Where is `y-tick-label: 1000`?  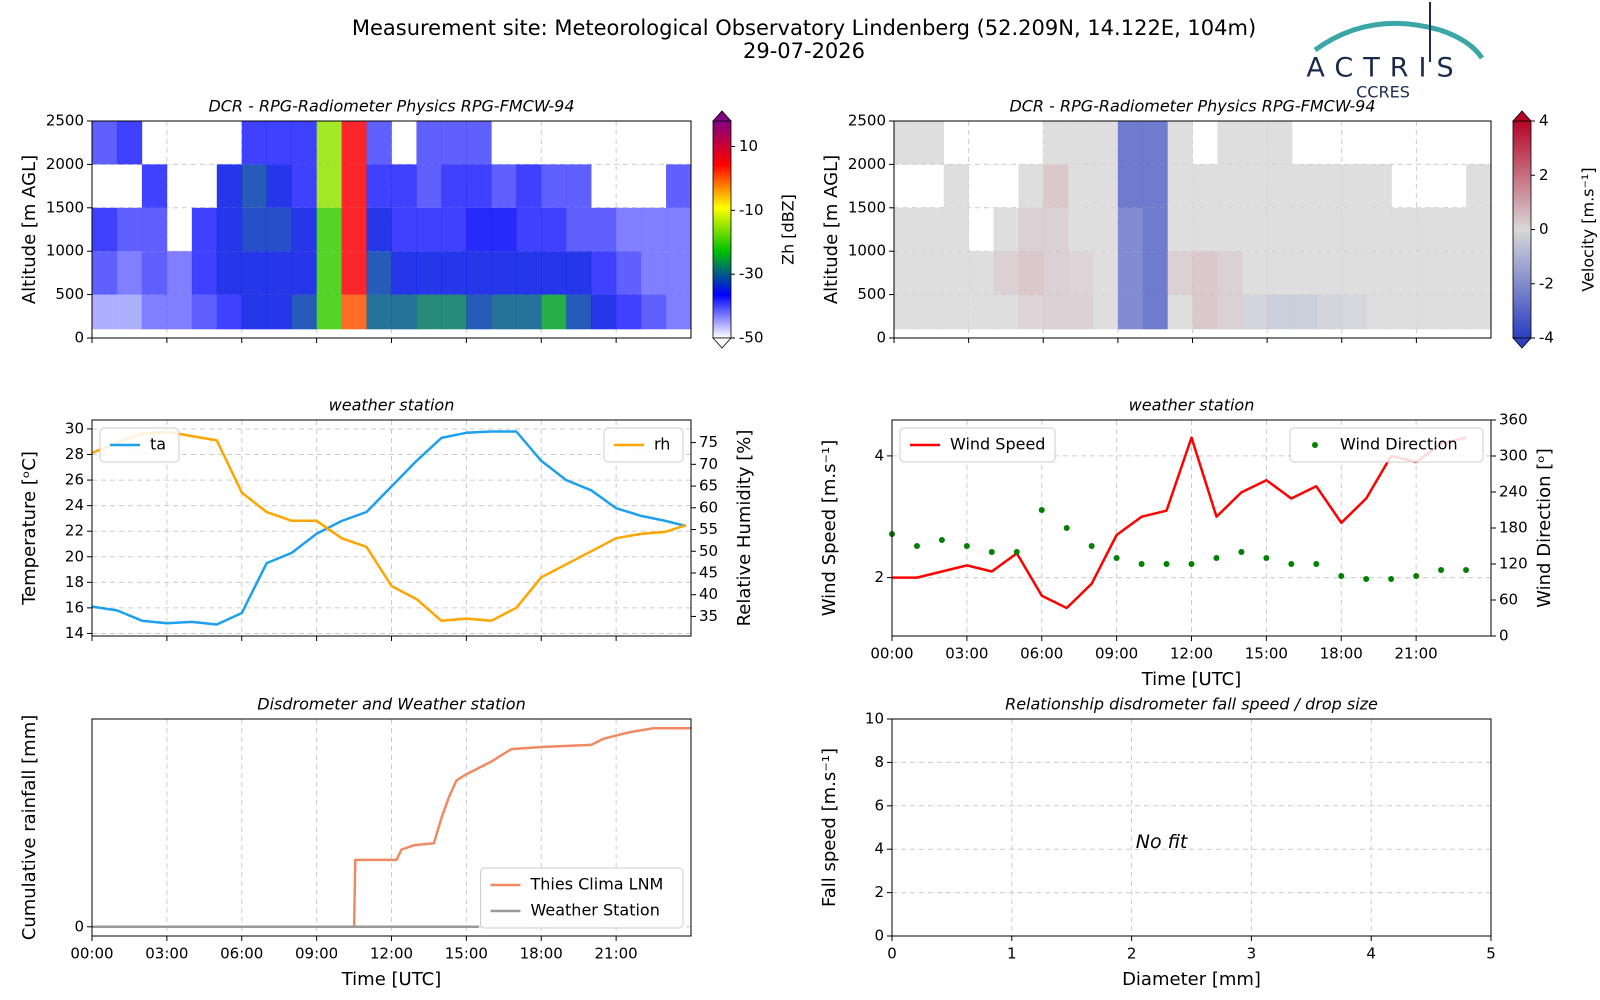
y-tick-label: 1000 is located at coordinates (65, 251).